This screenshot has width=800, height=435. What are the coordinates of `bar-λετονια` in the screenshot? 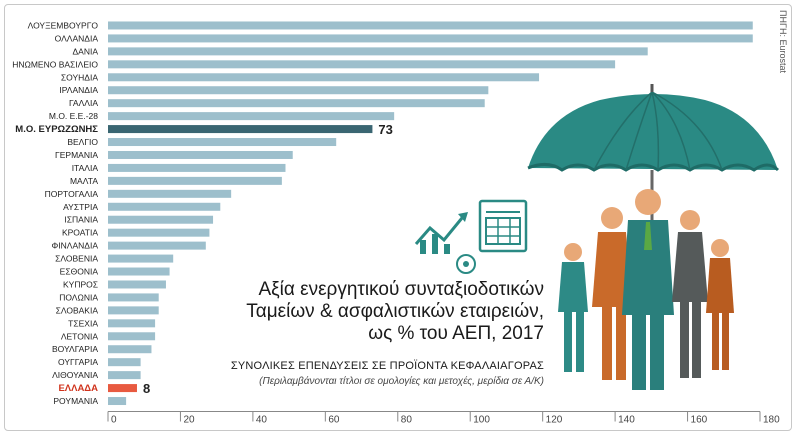 It's located at (132, 336).